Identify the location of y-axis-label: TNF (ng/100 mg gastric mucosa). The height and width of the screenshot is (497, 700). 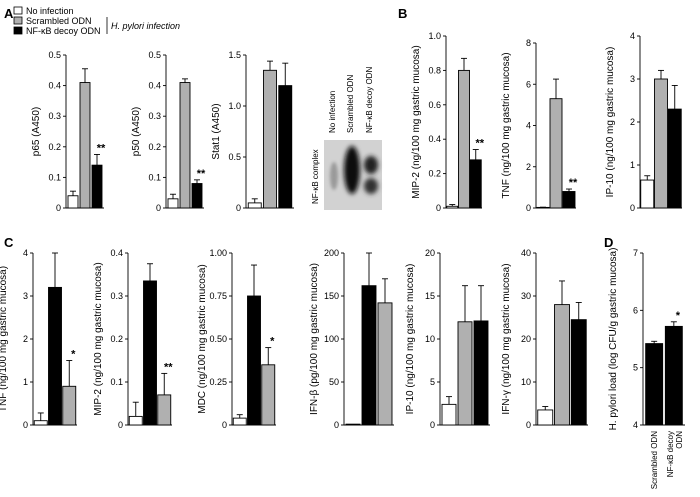
(506, 125).